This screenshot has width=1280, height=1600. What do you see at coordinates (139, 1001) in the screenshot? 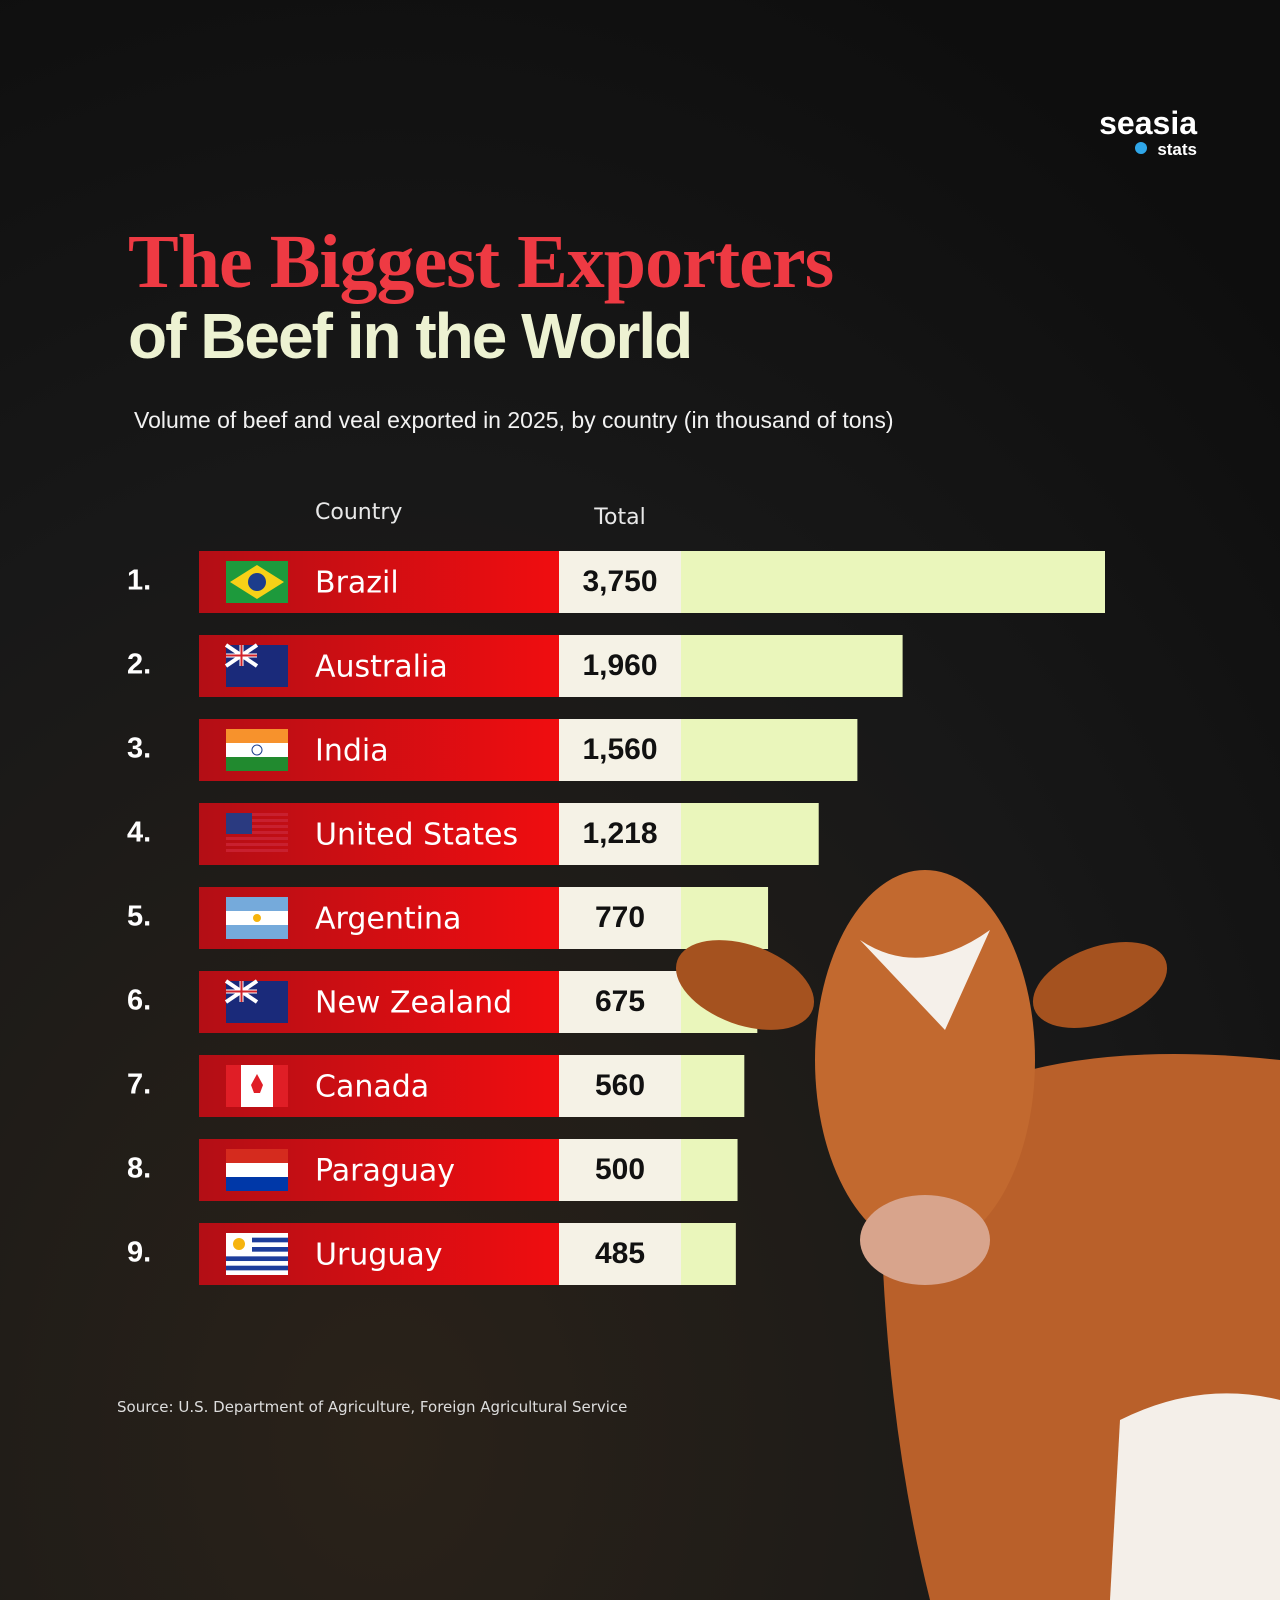
I see `rank-label: 6.` at bounding box center [139, 1001].